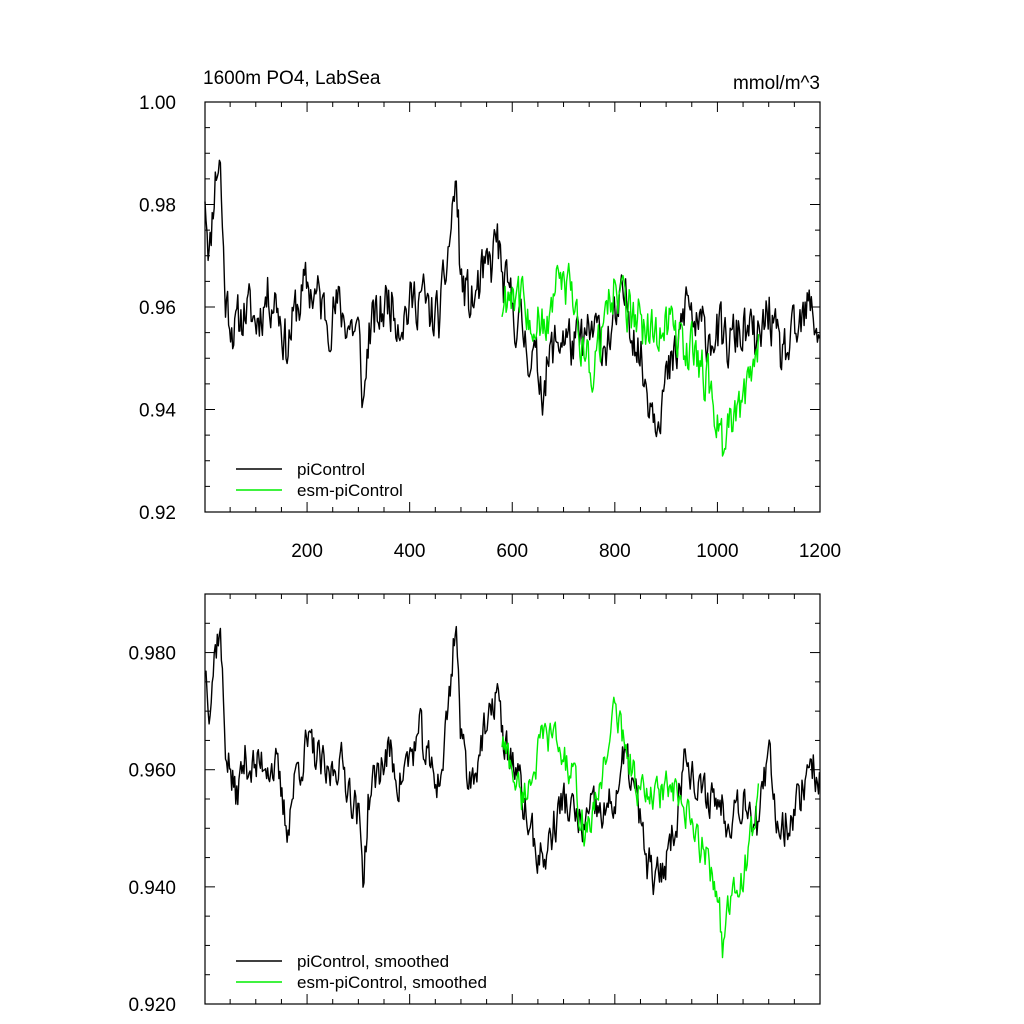 Image resolution: width=1024 pixels, height=1024 pixels. Describe the element at coordinates (512, 551) in the screenshot. I see `x-tick-label: 600` at that location.